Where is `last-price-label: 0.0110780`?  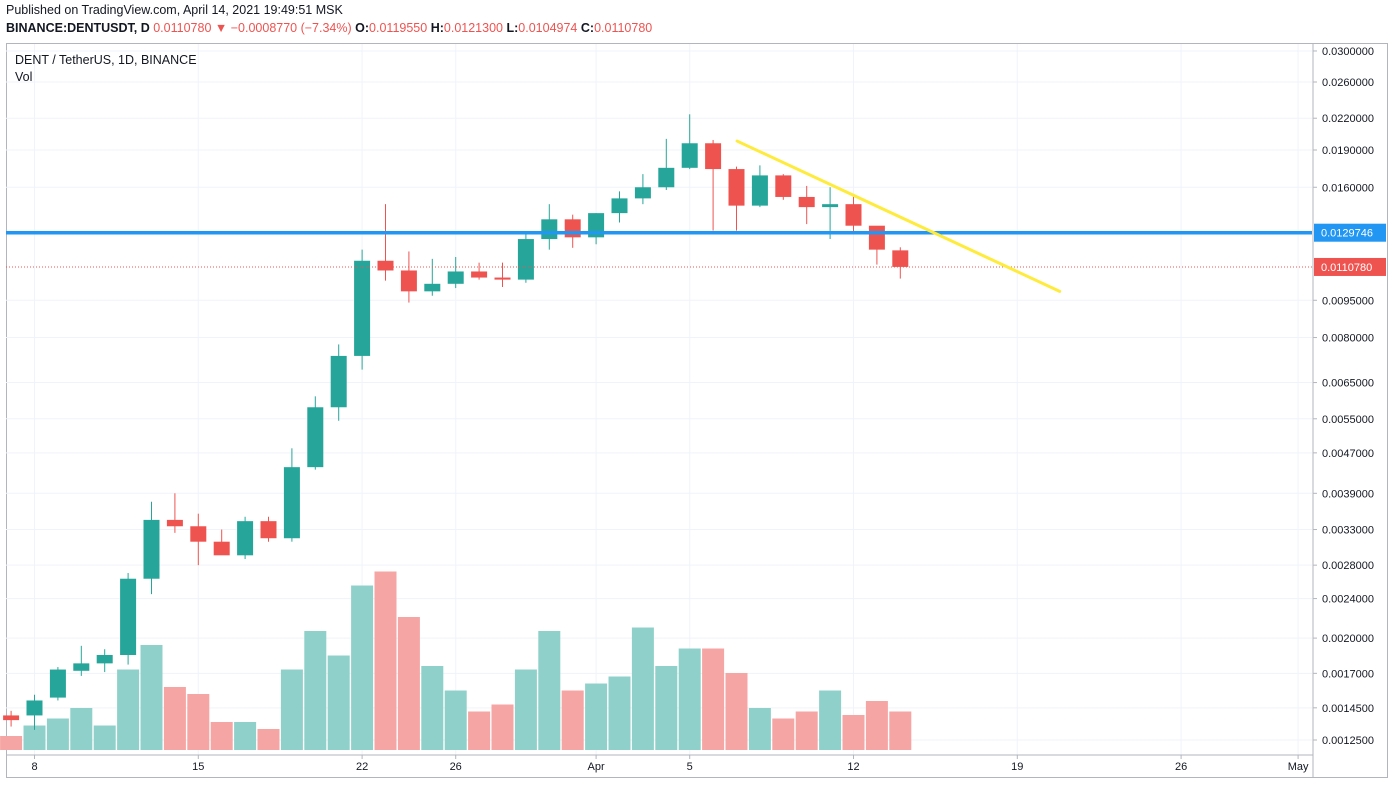
last-price-label: 0.0110780 is located at coordinates (1346, 268).